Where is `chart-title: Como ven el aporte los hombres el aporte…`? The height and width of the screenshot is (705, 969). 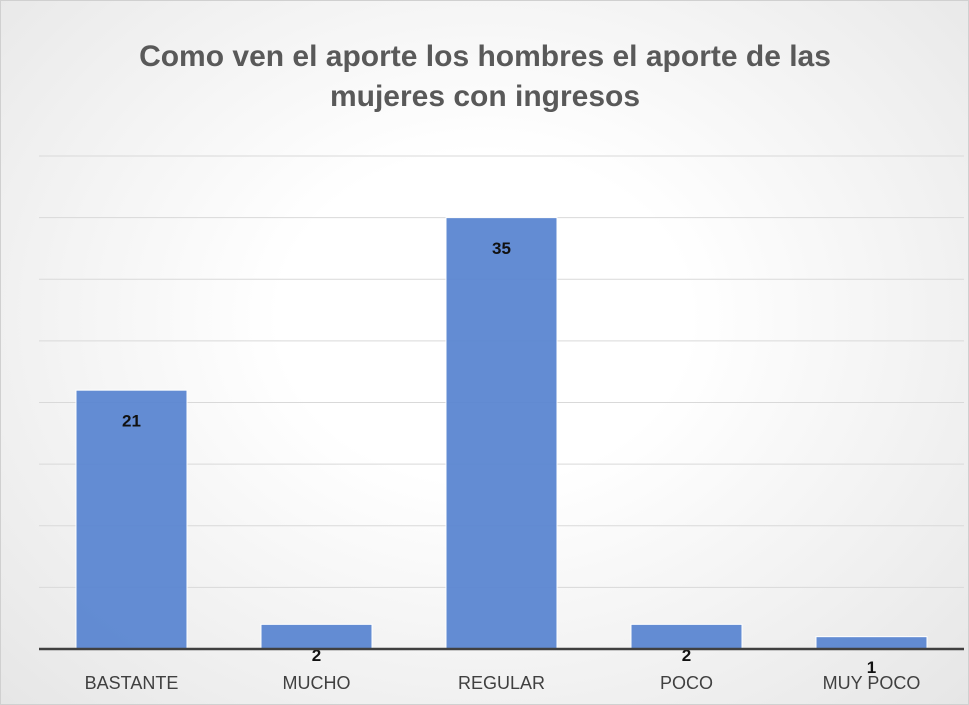 chart-title: Como ven el aporte los hombres el aporte… is located at coordinates (485, 76).